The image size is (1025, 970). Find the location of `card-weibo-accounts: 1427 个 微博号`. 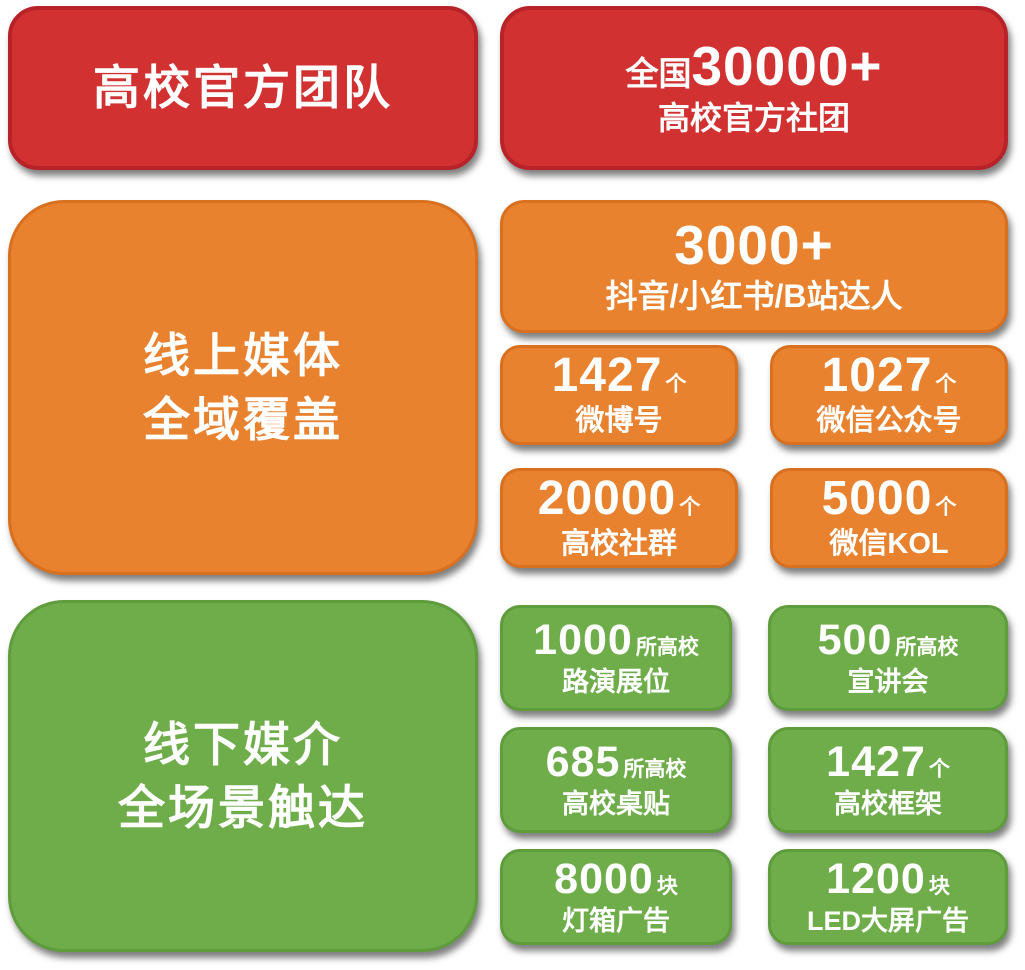

card-weibo-accounts: 1427 个 微博号 is located at coordinates (619, 395).